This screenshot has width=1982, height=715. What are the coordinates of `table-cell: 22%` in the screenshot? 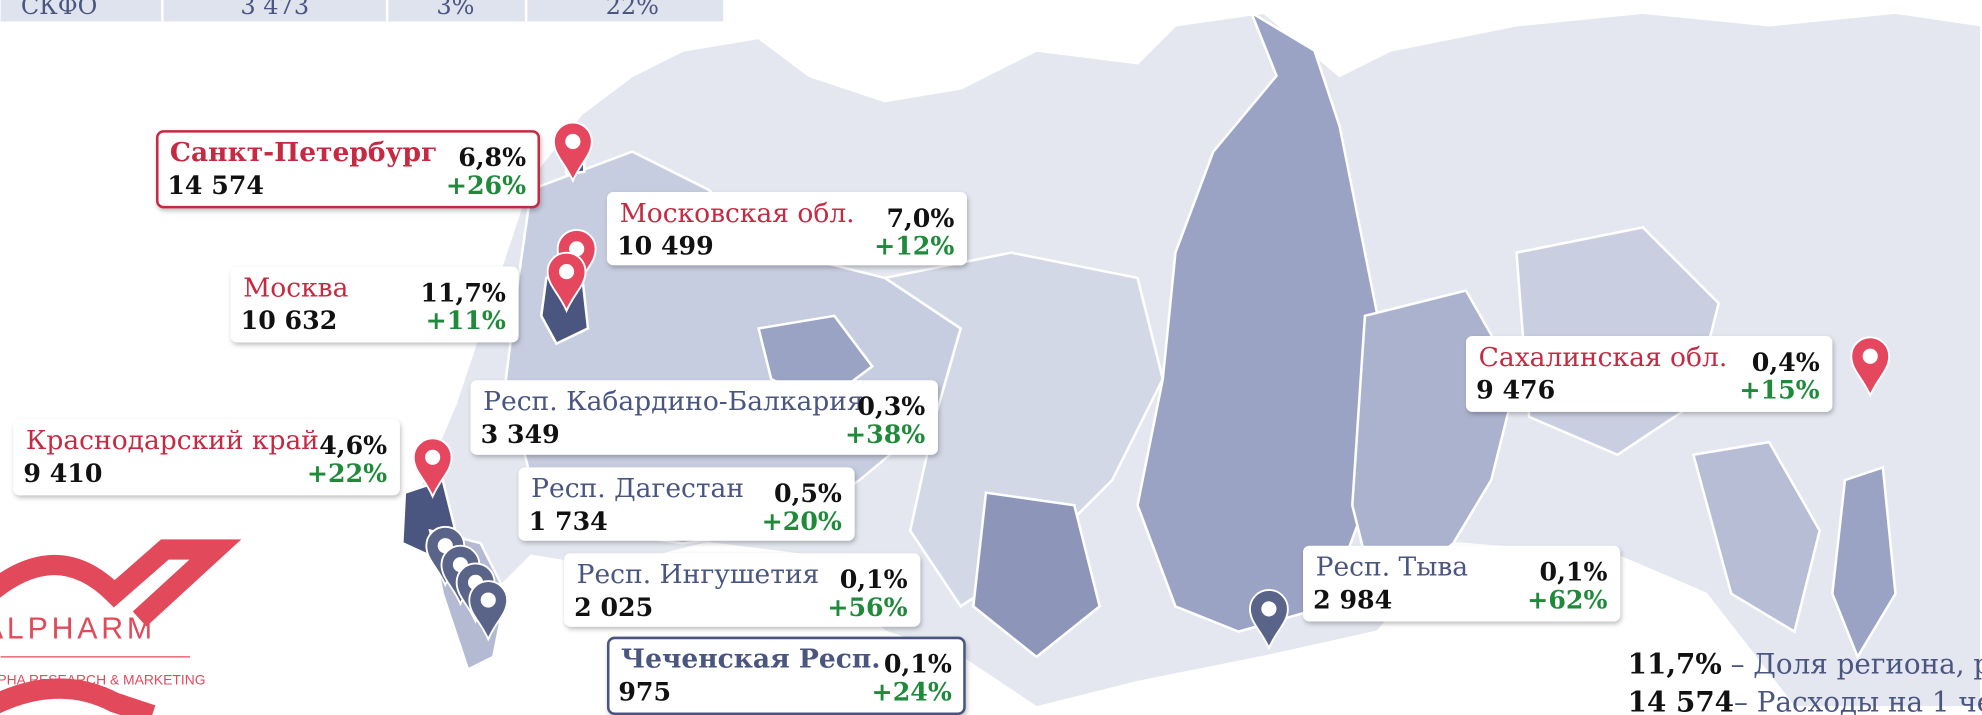 It's located at (632, 10).